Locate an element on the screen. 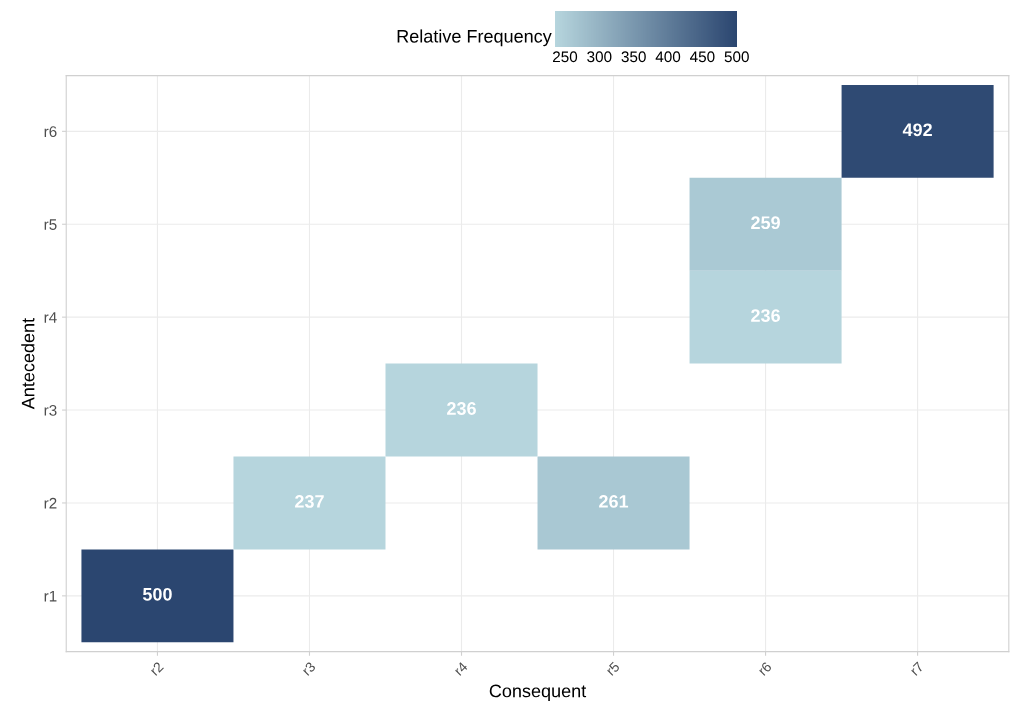 The height and width of the screenshot is (720, 1019). x-tick-label: r3 is located at coordinates (309, 668).